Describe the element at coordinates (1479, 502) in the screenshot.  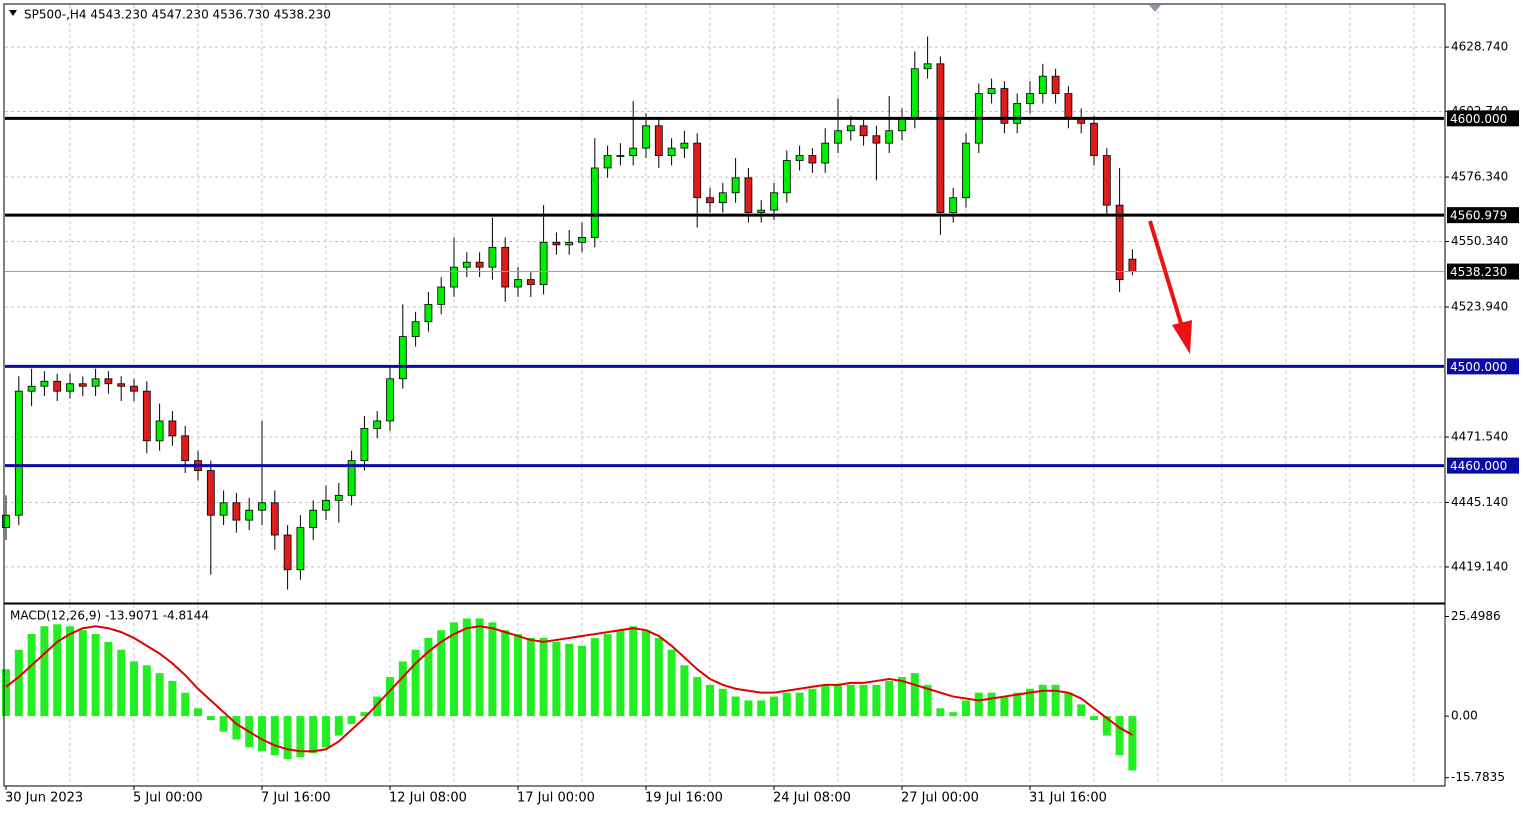
I see `y-tick-label: 4445.140` at that location.